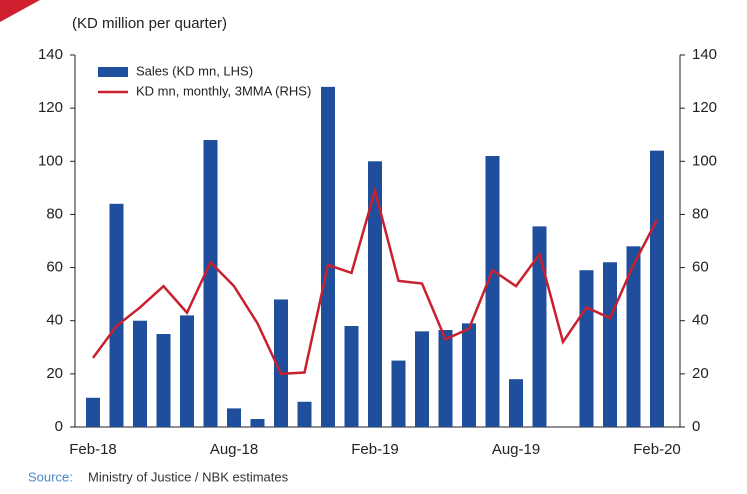 The image size is (747, 494). What do you see at coordinates (700, 213) in the screenshot?
I see `y2-tick-label: 80` at bounding box center [700, 213].